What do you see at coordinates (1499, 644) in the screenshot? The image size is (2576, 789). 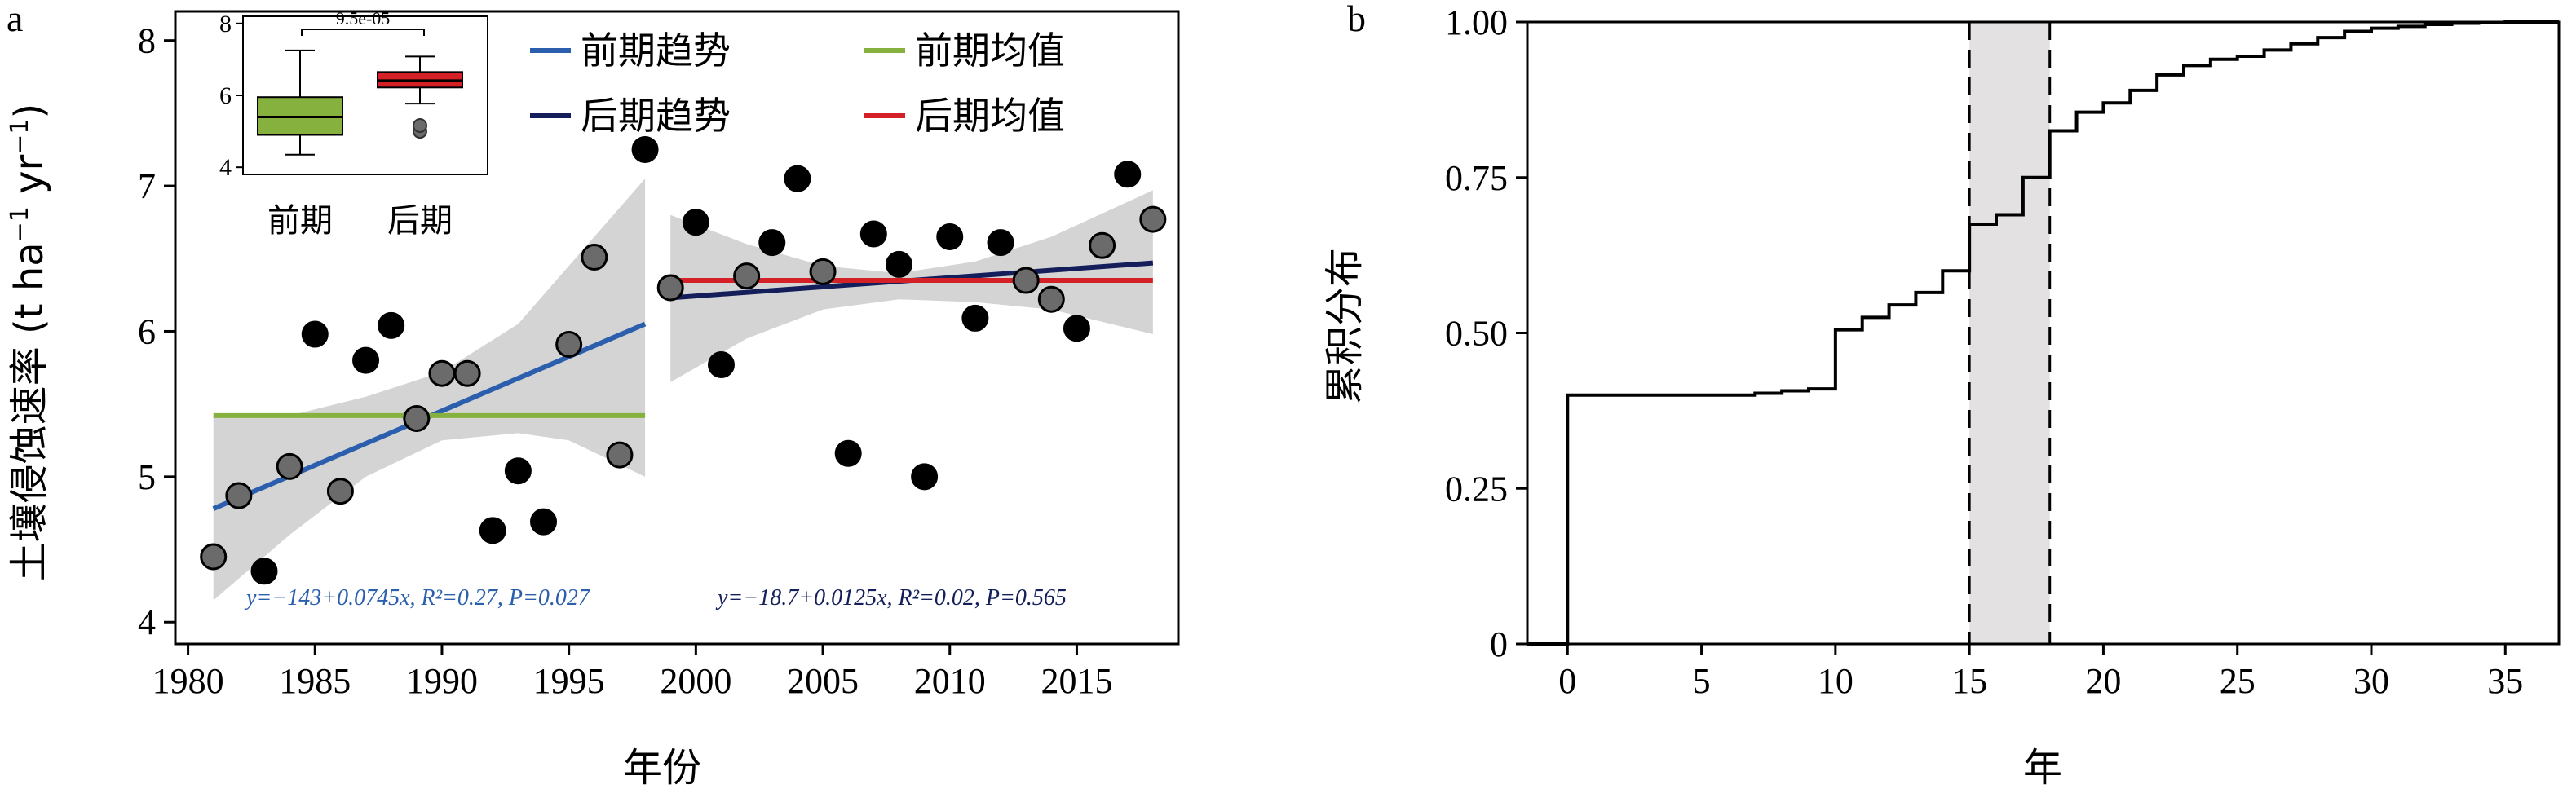 I see `y-tick-label: 0` at bounding box center [1499, 644].